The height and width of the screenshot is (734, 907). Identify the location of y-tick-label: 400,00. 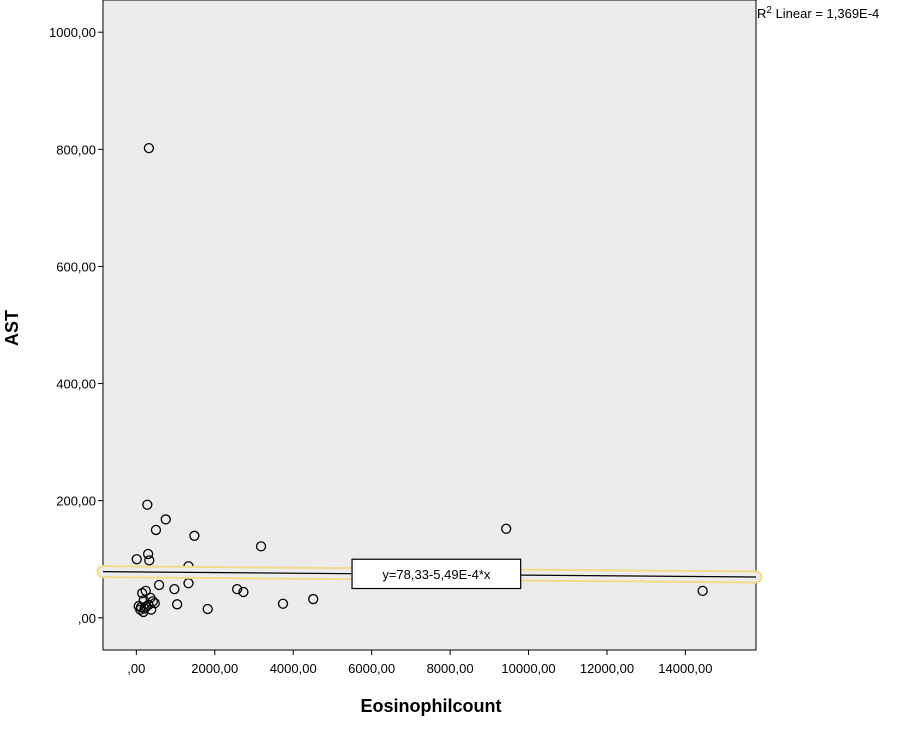
(76, 384).